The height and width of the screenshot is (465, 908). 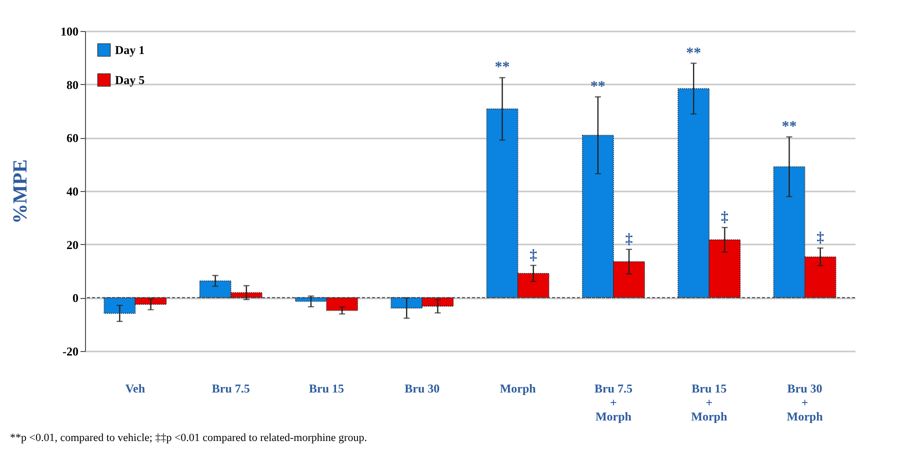 I want to click on y-axis-title: %MPE, so click(x=21, y=191).